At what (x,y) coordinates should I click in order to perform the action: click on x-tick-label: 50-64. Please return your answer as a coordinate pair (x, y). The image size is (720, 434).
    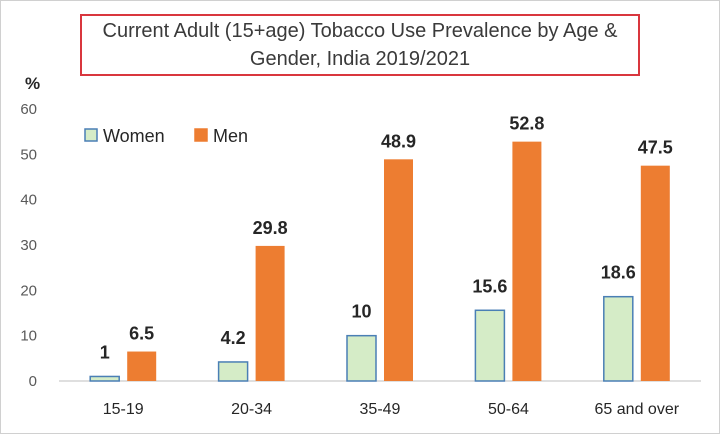
    Looking at the image, I should click on (508, 409).